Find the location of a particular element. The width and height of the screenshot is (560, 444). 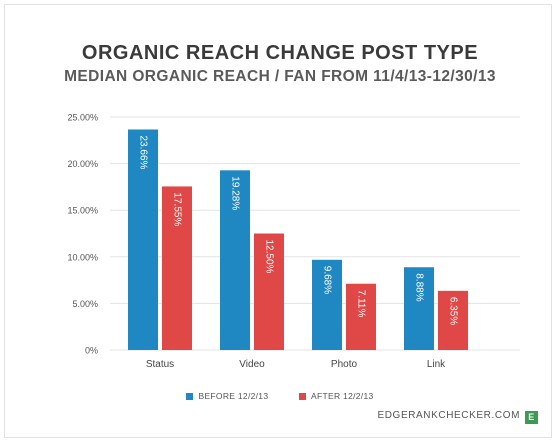

bar-data-label: 19.28% is located at coordinates (235, 193).